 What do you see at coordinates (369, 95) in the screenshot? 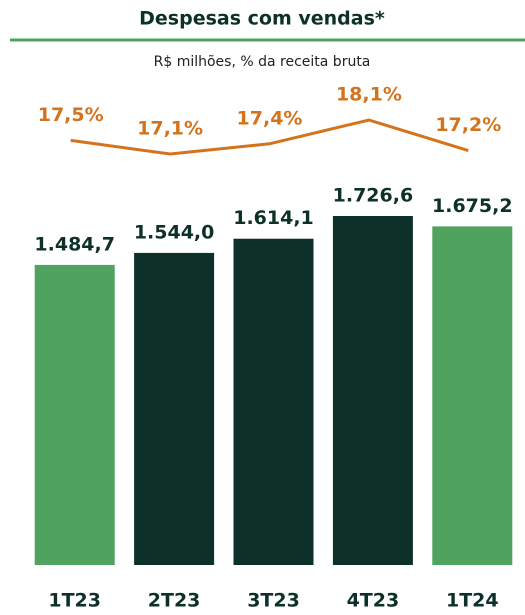
I see `percent-label: 18,1%` at bounding box center [369, 95].